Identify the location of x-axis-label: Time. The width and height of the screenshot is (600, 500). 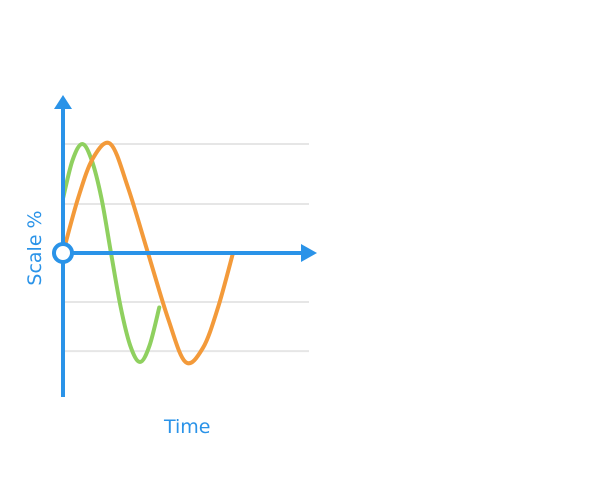
(187, 427).